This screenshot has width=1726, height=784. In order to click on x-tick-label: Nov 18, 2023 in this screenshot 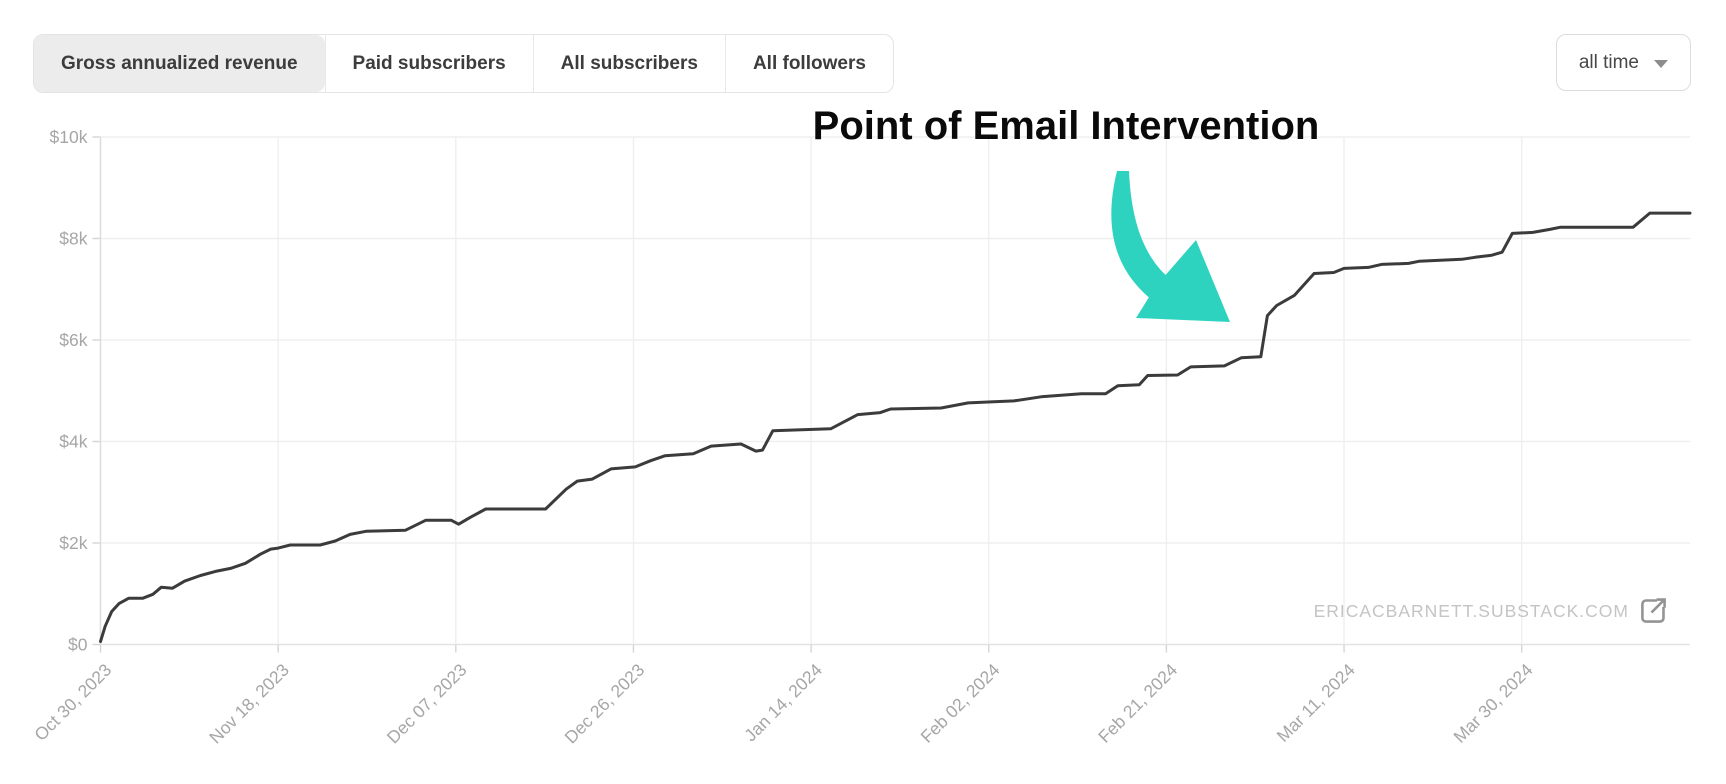, I will do `click(249, 704)`.